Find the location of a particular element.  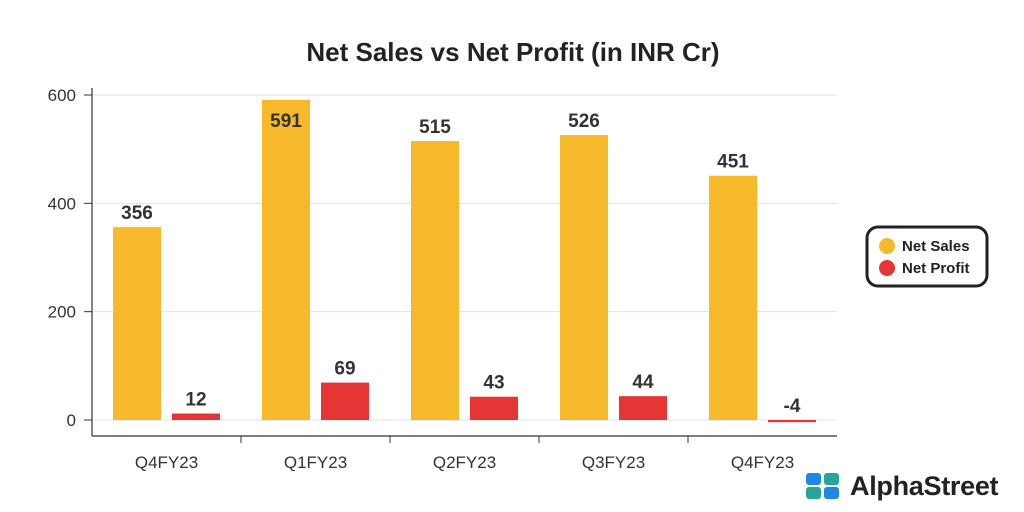

alphastreet-logo-icon is located at coordinates (822, 486).